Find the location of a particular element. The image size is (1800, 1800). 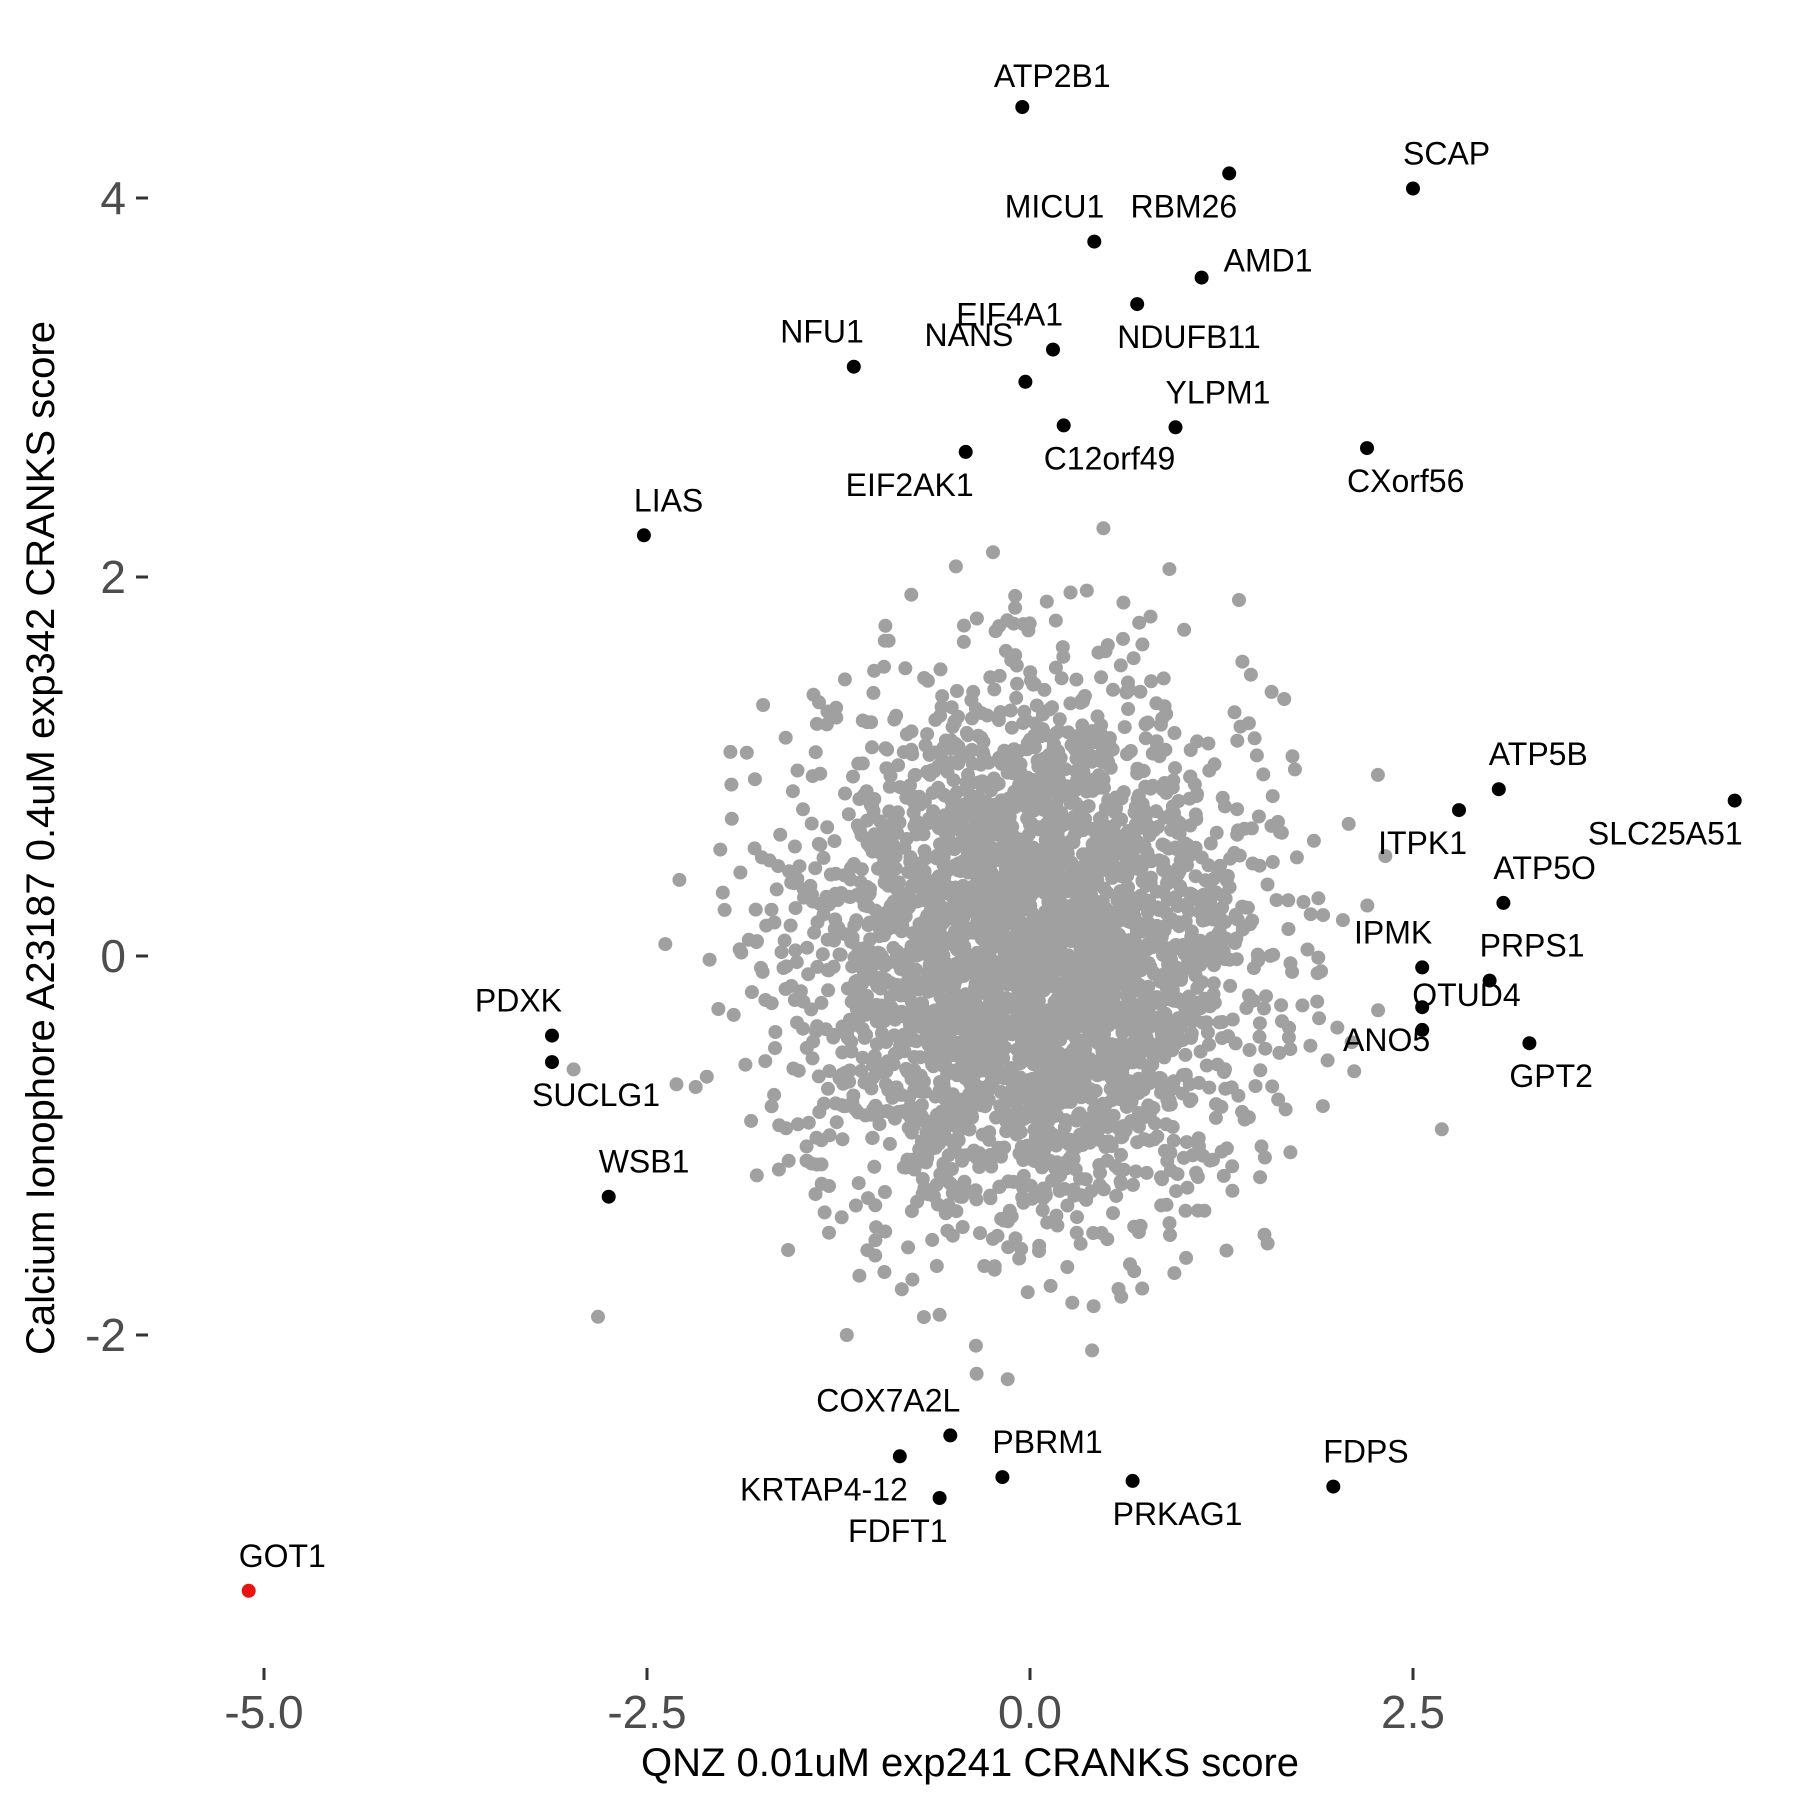

y-axis: -2 0 2 4 is located at coordinates (116, 766).